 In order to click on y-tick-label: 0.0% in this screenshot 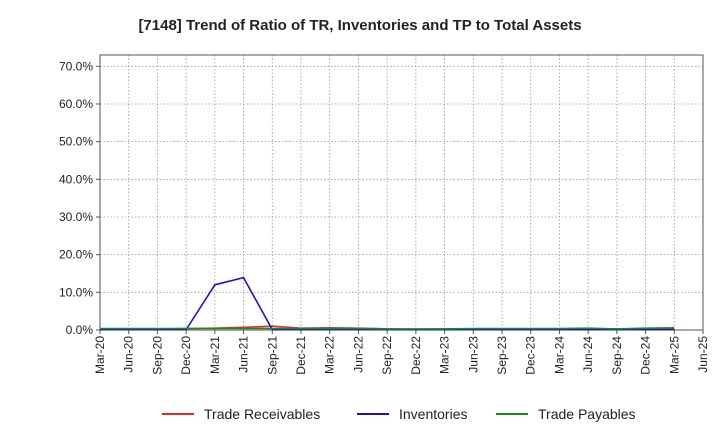, I will do `click(80, 330)`.